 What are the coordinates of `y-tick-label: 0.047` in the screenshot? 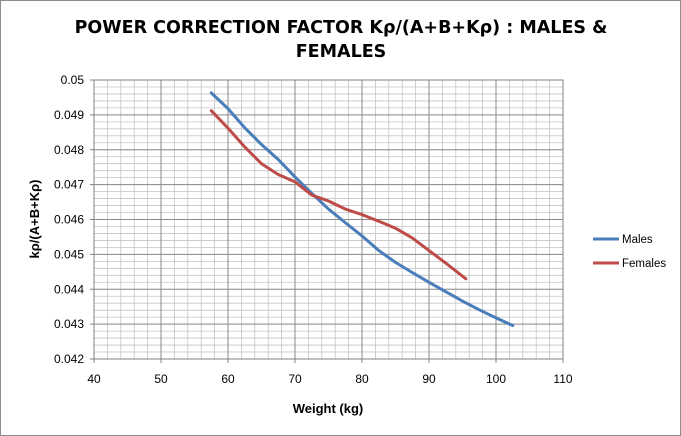 It's located at (69, 185).